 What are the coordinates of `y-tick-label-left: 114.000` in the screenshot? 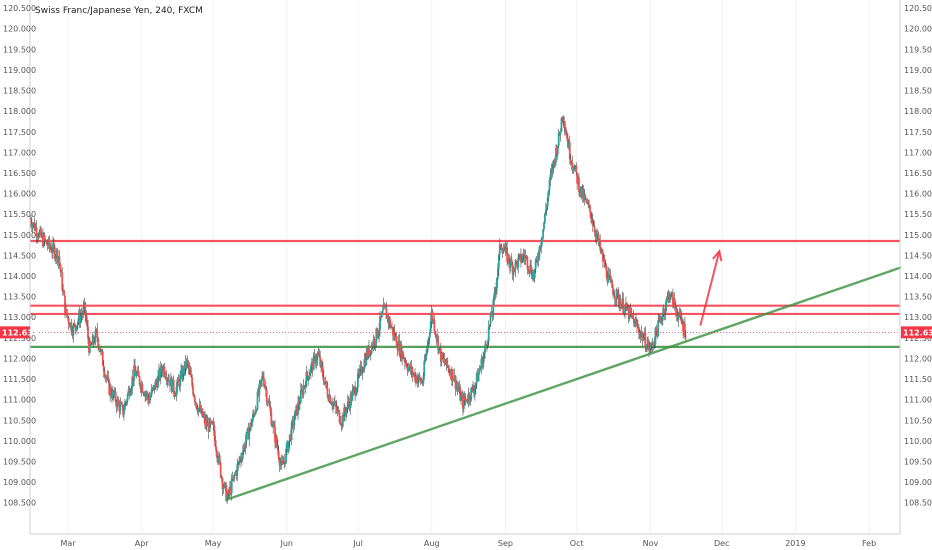 It's located at (19, 276).